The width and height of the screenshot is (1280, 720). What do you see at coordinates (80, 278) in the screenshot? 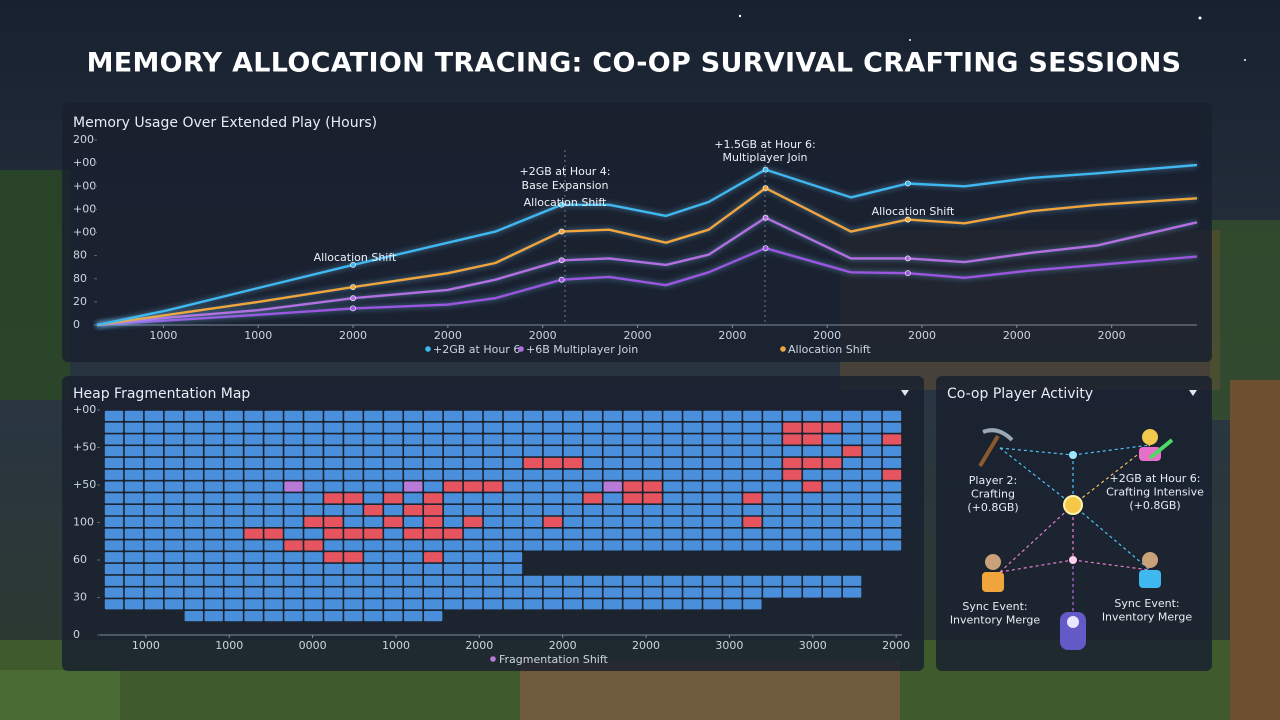
I see `y-tick-label: 80` at bounding box center [80, 278].